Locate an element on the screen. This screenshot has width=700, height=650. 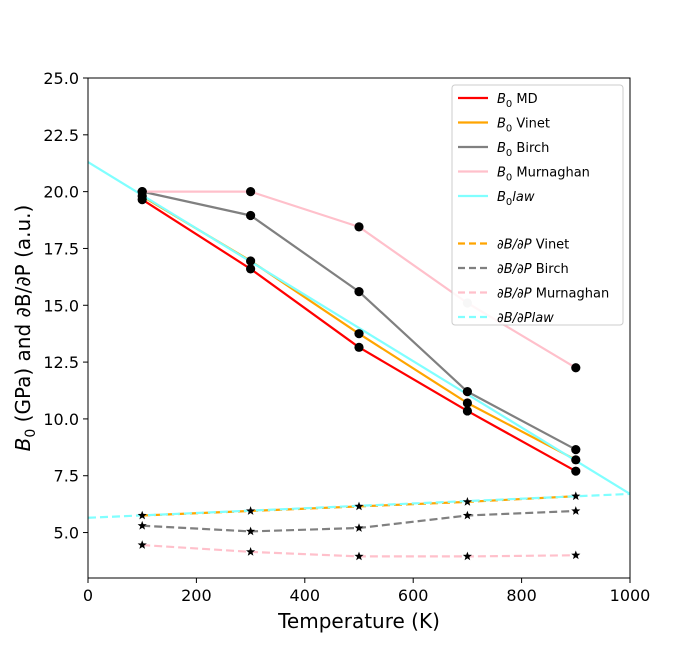
x-tick-label: 200 is located at coordinates (196, 595).